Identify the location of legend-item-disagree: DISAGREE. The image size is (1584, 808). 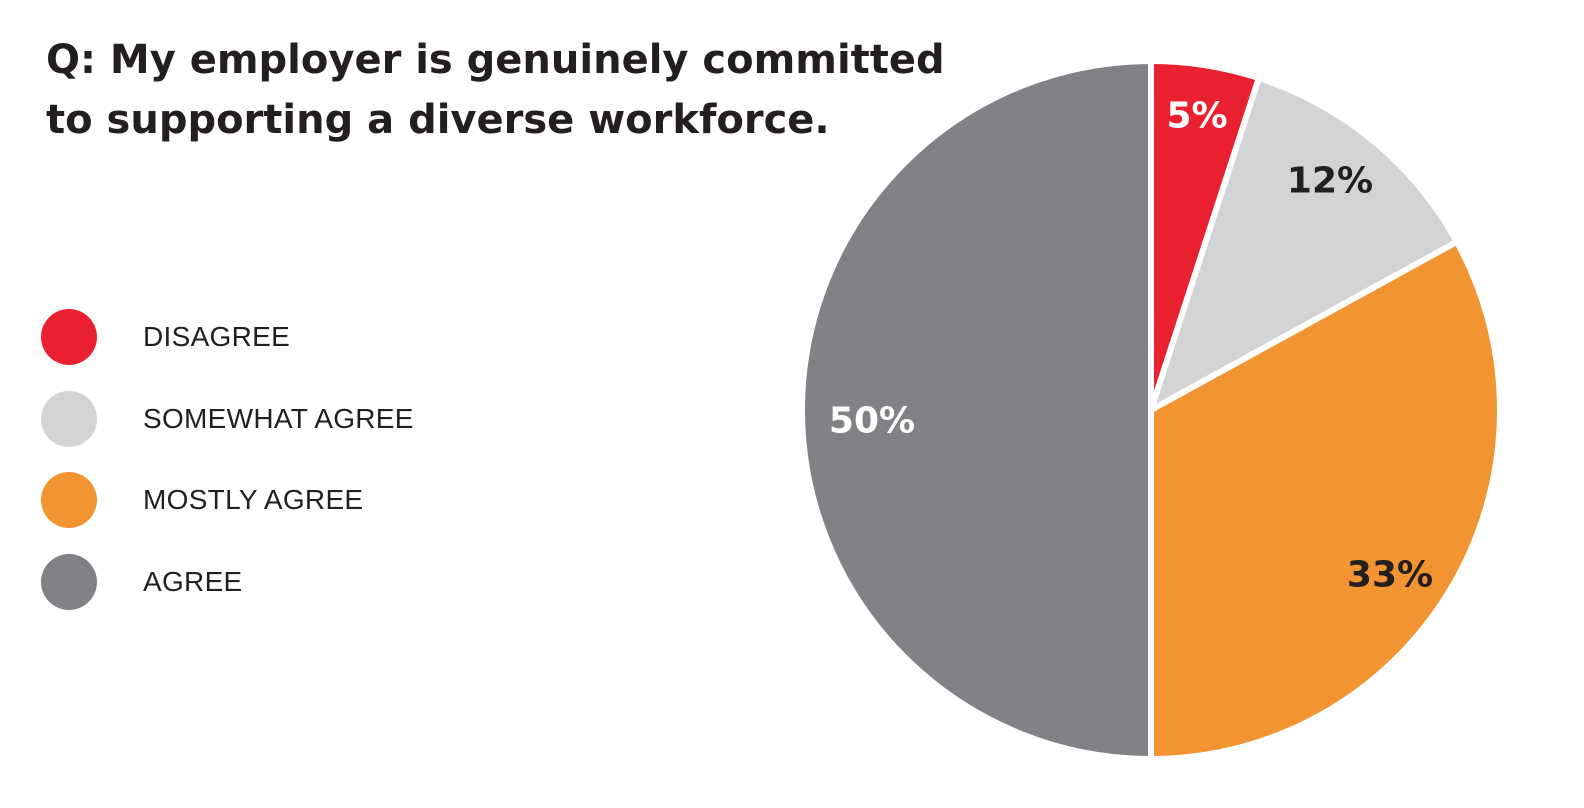
(227, 337).